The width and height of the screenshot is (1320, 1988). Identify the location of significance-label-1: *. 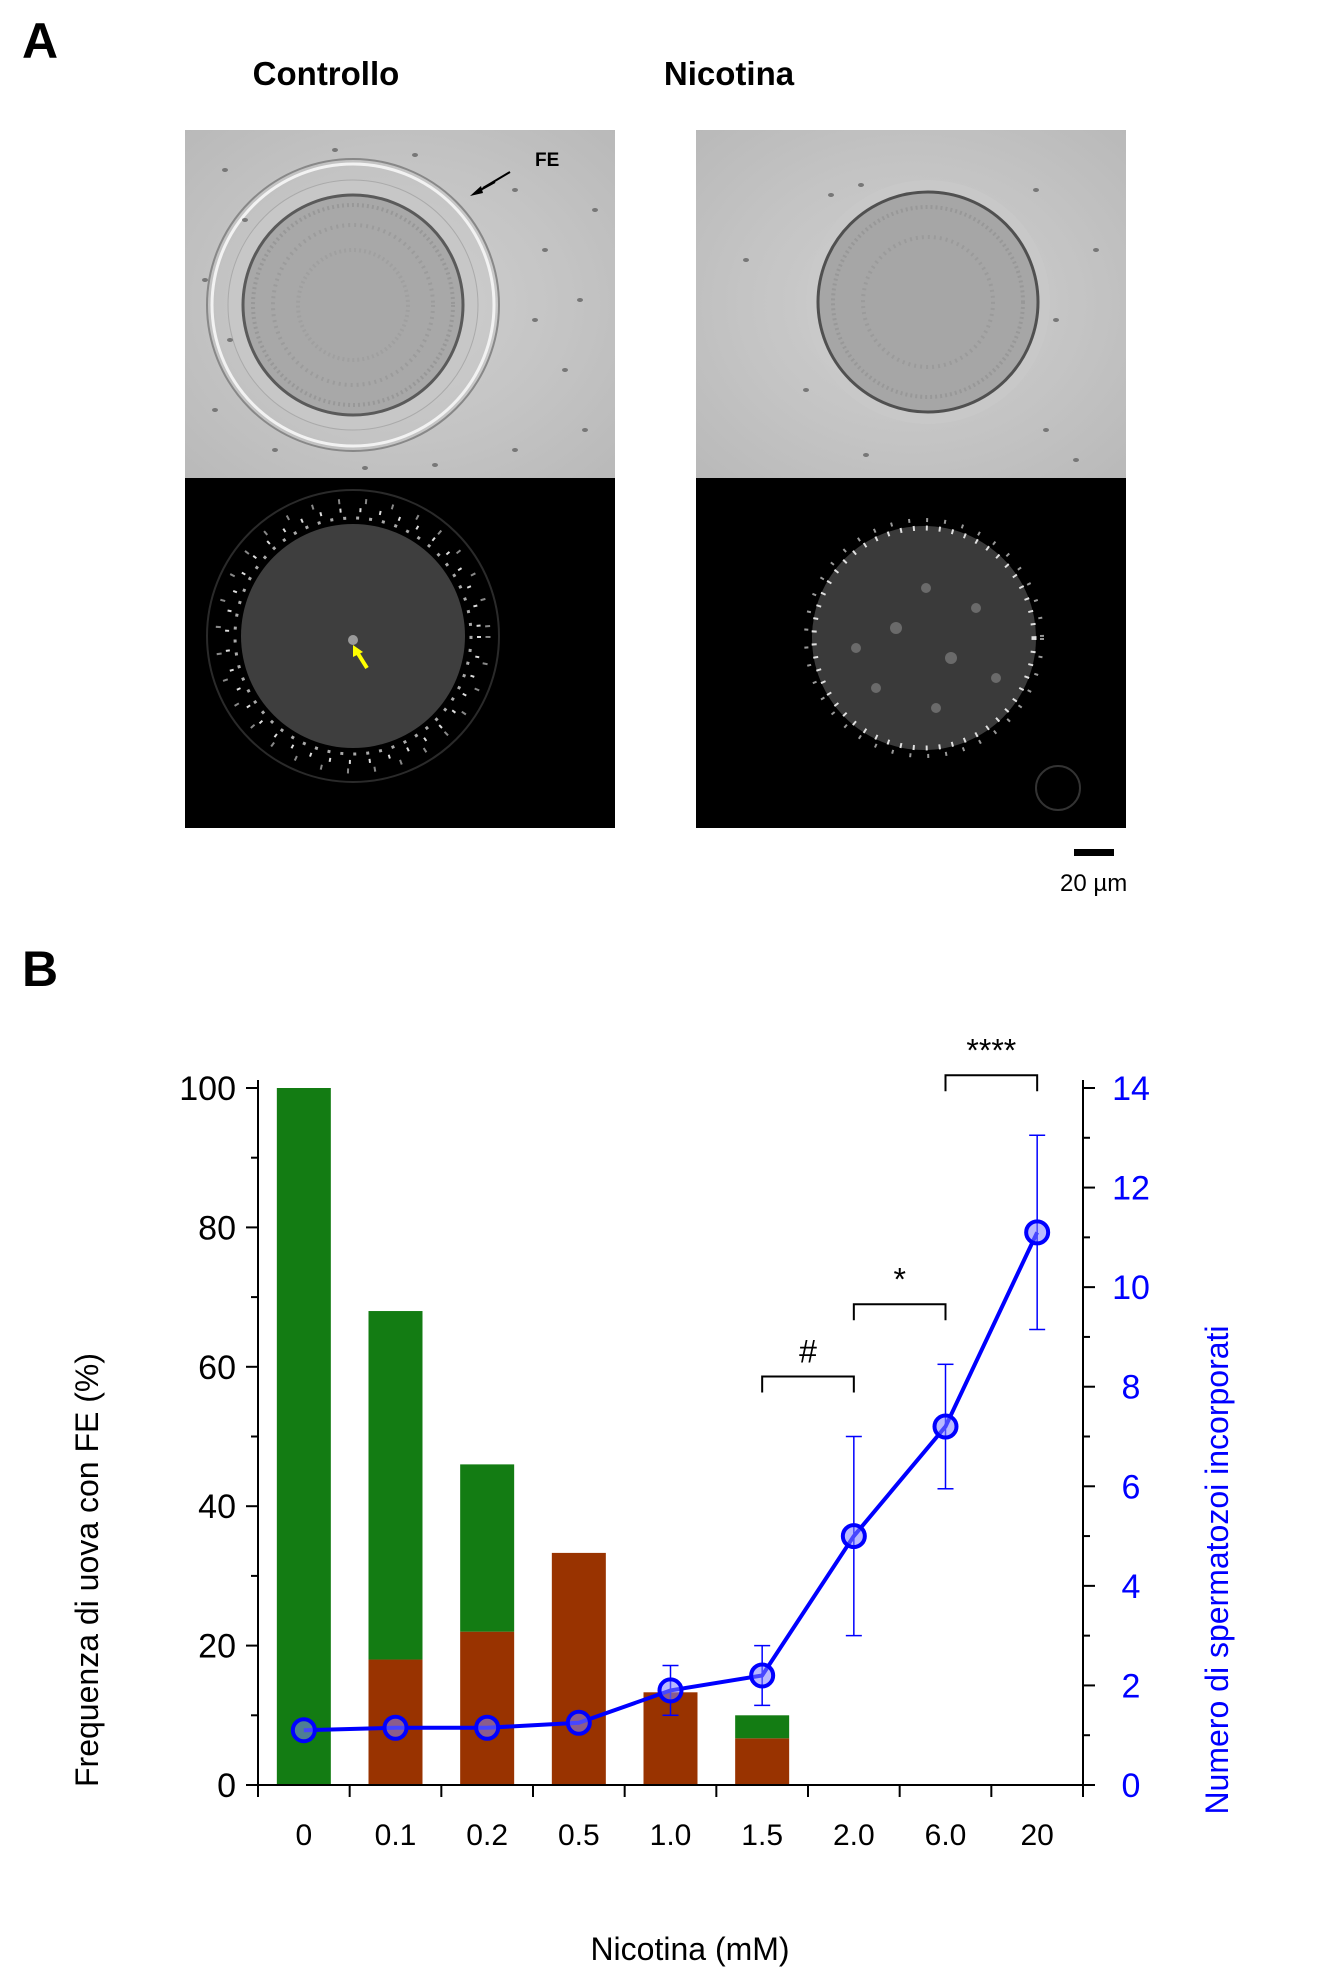
(899, 1279).